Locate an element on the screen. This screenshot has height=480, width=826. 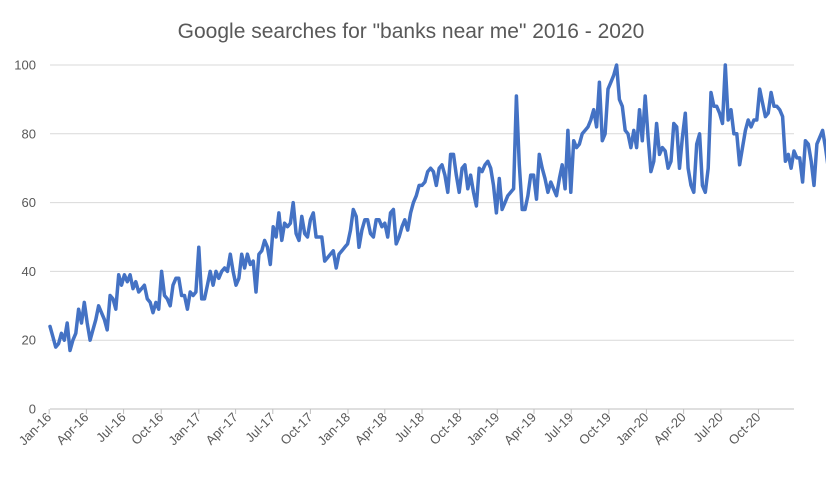
x-tick-label: Oct-16 is located at coordinates (147, 429).